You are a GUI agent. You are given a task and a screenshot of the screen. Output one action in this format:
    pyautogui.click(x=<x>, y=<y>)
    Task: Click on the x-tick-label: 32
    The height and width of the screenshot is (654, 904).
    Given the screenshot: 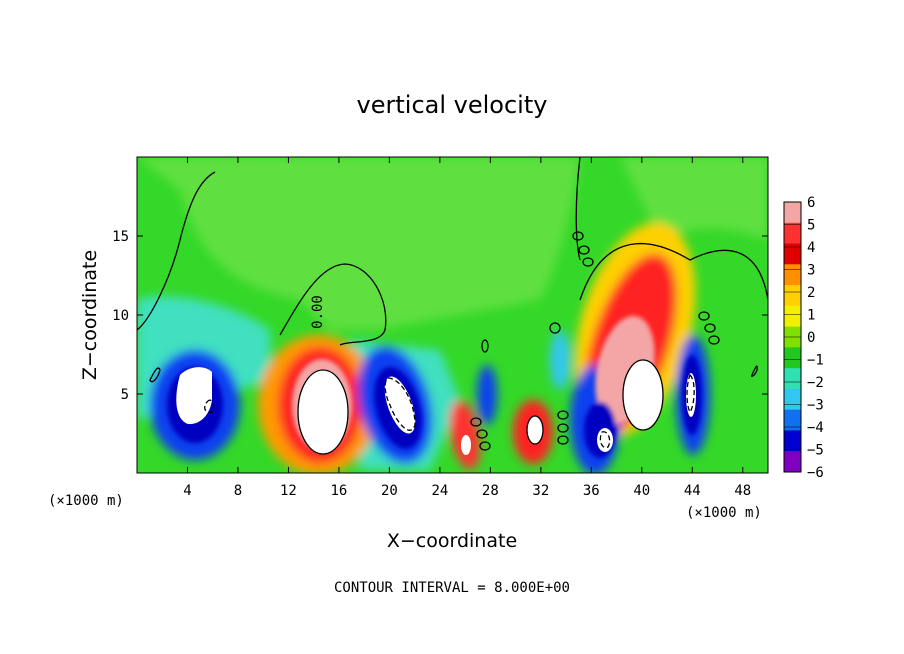 What is the action you would take?
    pyautogui.click(x=540, y=491)
    